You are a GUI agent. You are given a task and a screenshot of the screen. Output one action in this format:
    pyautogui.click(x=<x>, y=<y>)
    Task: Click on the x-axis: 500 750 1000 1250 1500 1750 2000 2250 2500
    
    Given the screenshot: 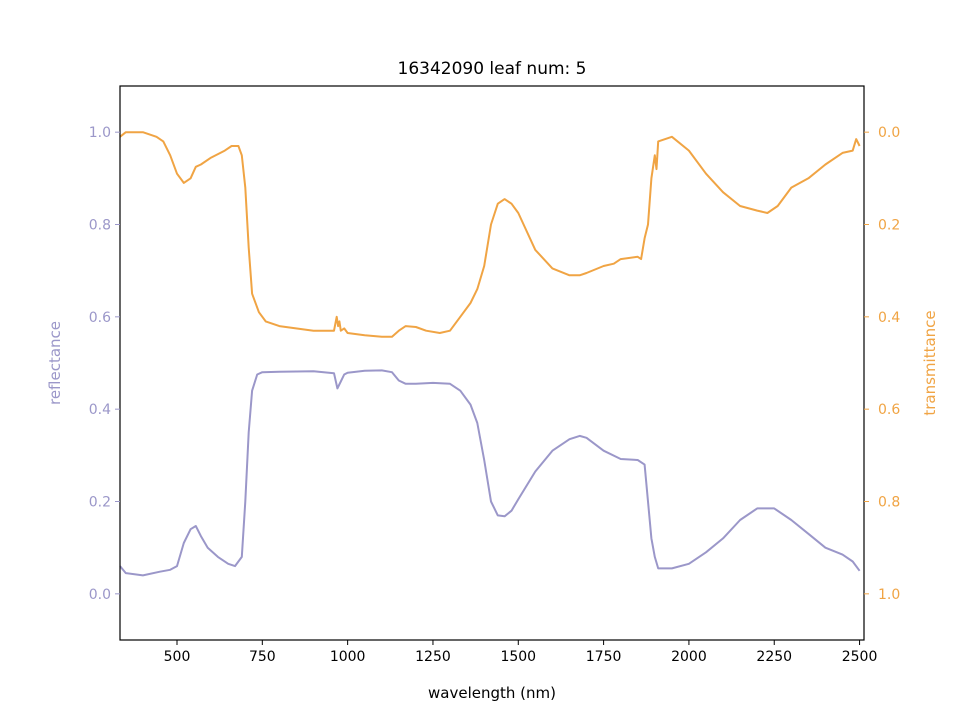 What is the action you would take?
    pyautogui.click(x=521, y=652)
    